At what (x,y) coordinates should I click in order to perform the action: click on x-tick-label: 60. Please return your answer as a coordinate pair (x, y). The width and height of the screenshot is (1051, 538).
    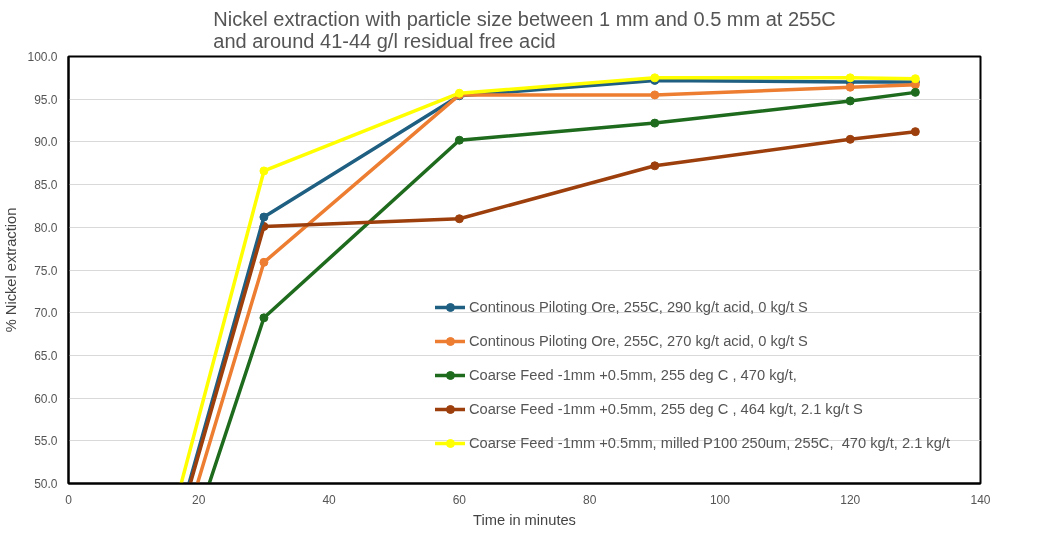
    Looking at the image, I should click on (459, 499).